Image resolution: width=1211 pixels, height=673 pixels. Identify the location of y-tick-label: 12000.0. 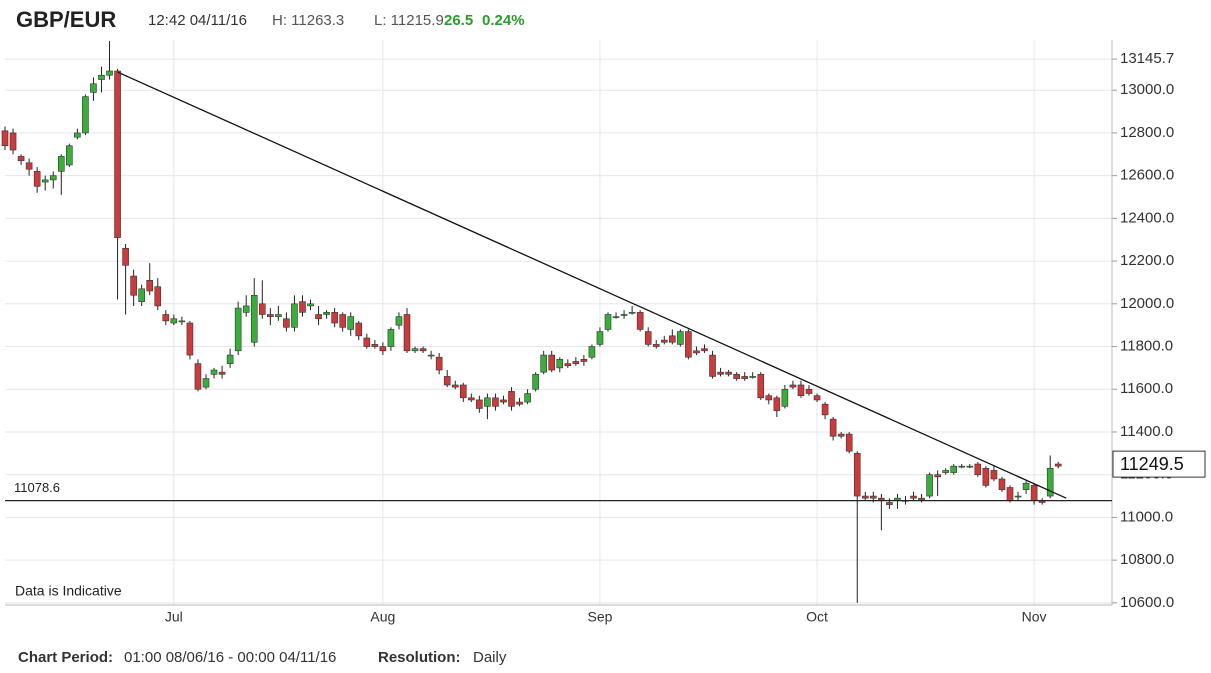
(1147, 303).